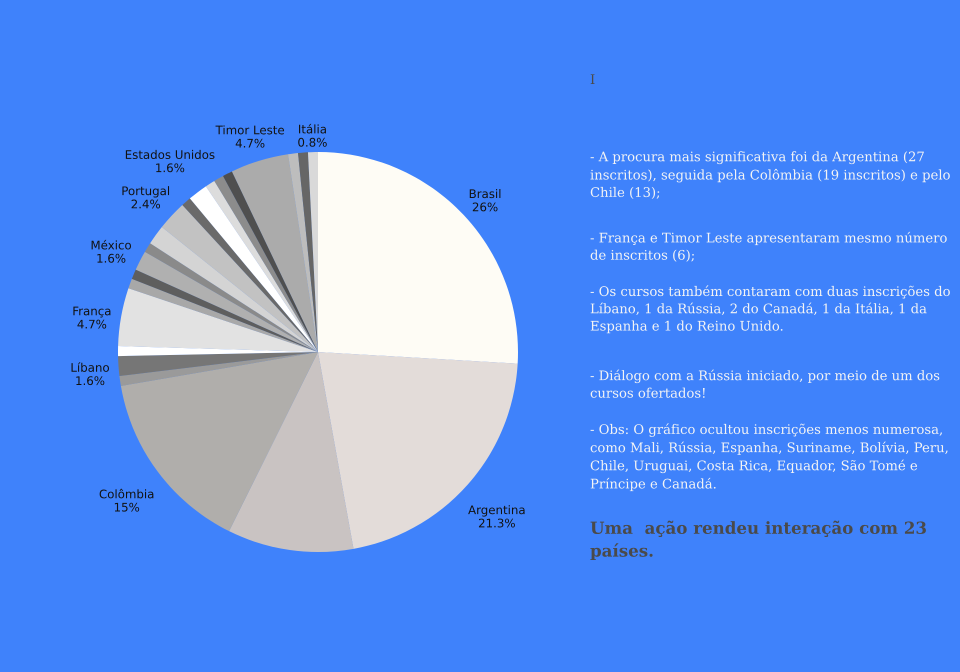 This screenshot has height=672, width=960. What do you see at coordinates (496, 523) in the screenshot?
I see `data-label: 21.3%` at bounding box center [496, 523].